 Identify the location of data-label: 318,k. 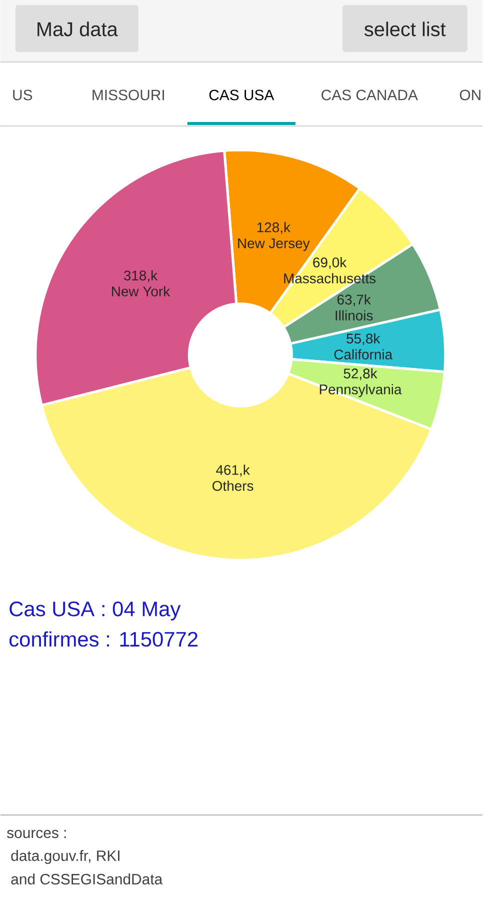
(141, 276).